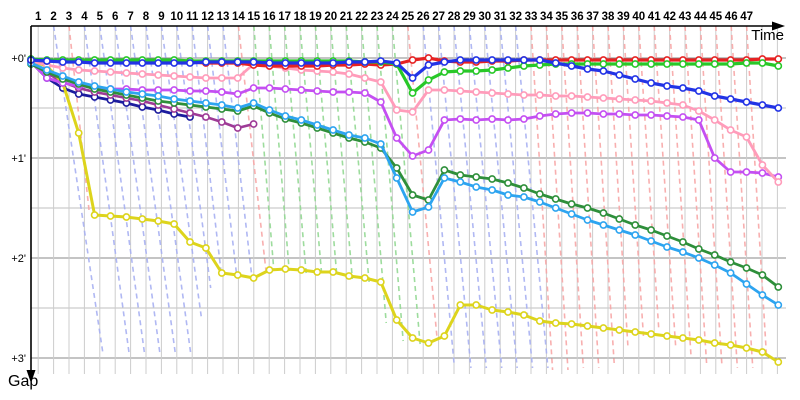  What do you see at coordinates (176, 17) in the screenshot?
I see `x-tick-label: 10` at bounding box center [176, 17].